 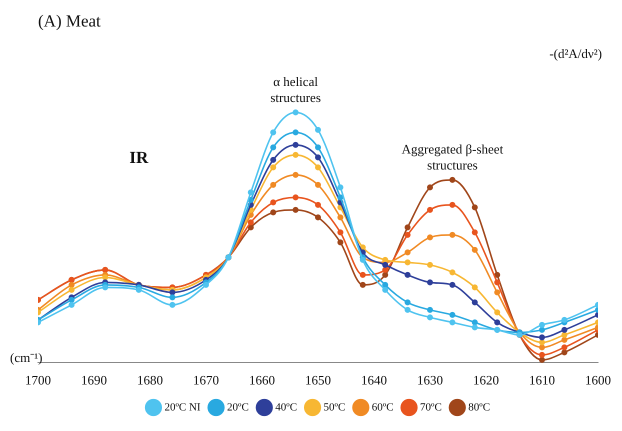 I want to click on y-axis-title: -(d²A/dν²), so click(x=575, y=53).